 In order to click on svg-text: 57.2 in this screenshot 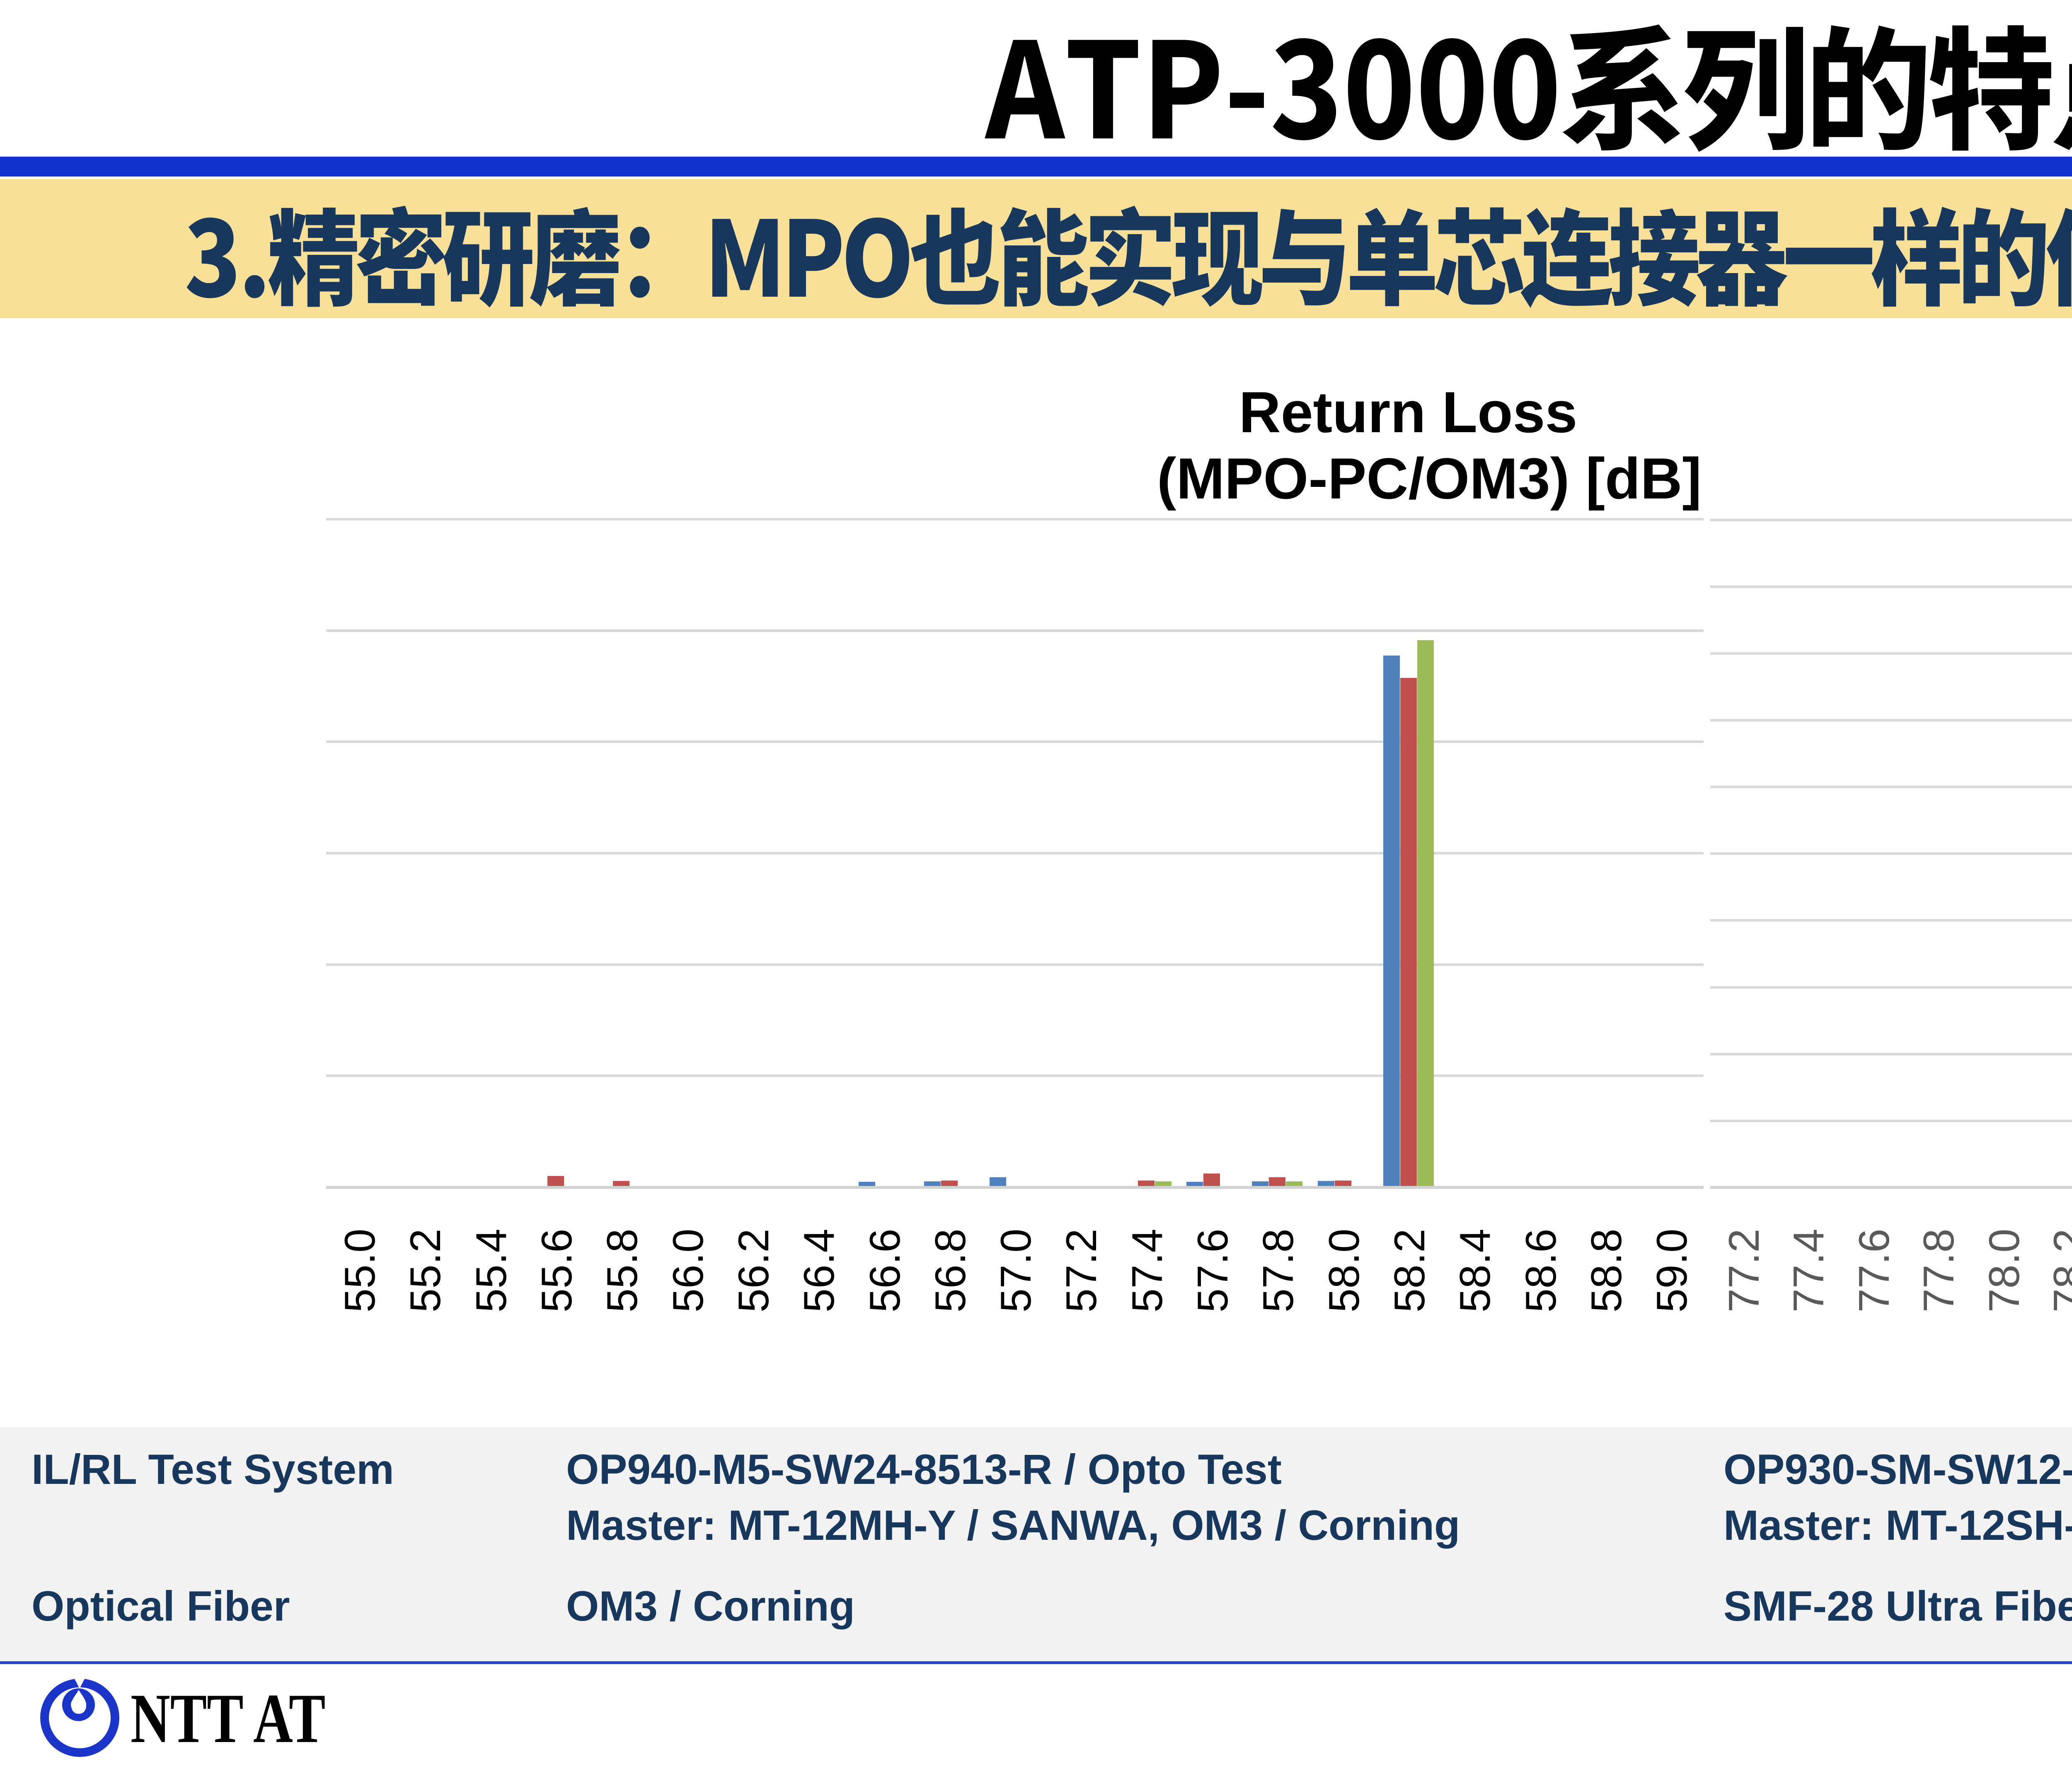, I will do `click(1082, 1270)`.